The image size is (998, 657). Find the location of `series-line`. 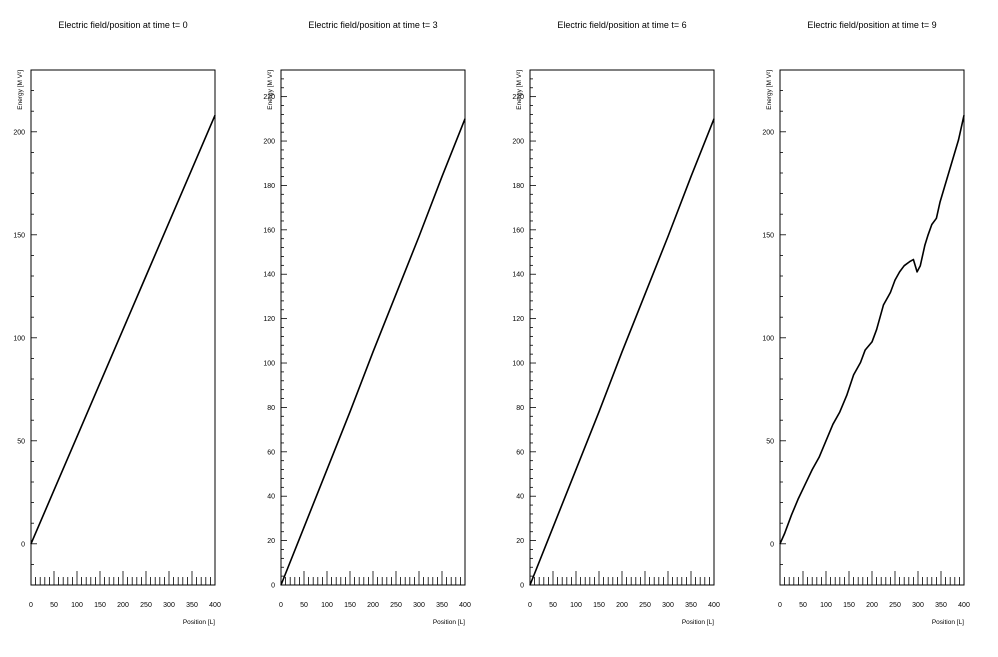

series-line is located at coordinates (872, 330).